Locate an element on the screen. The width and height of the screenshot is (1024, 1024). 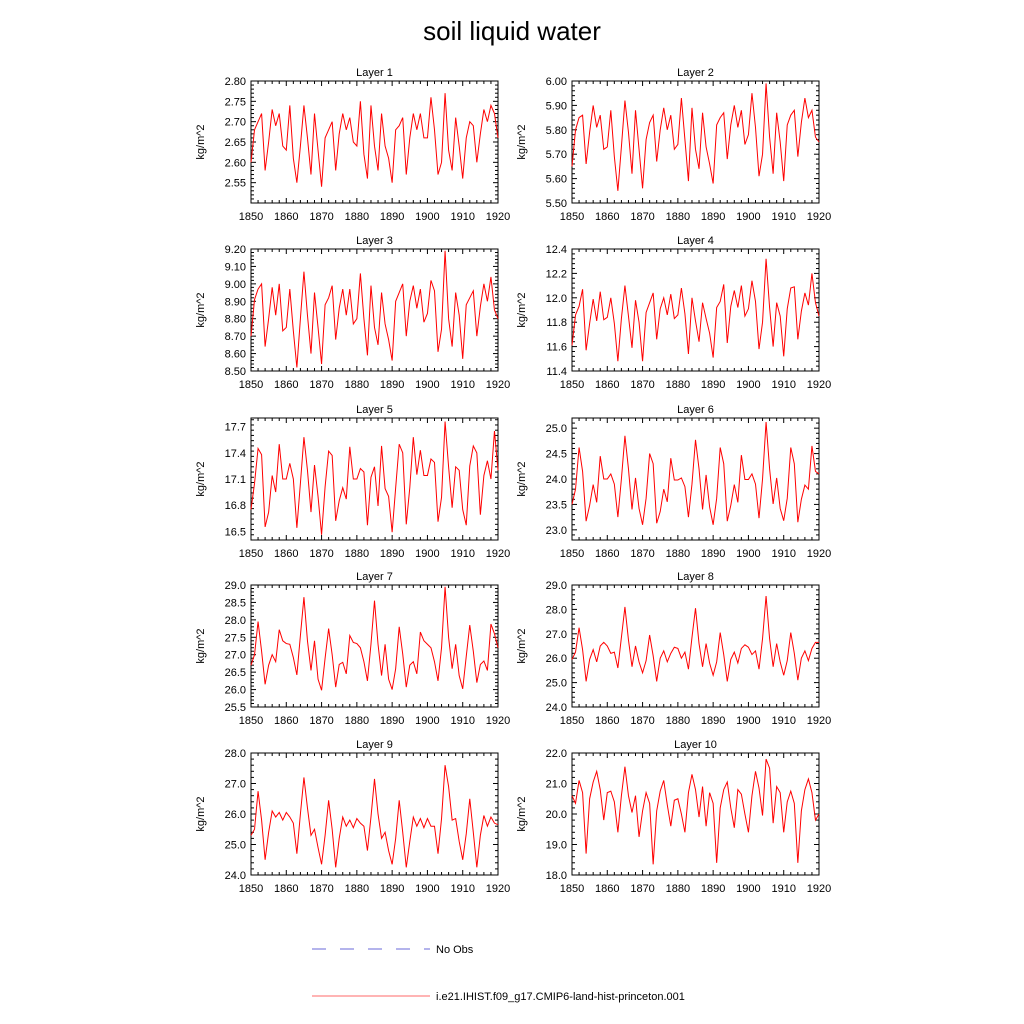
y-tick-label: 11.4 is located at coordinates (556, 372).